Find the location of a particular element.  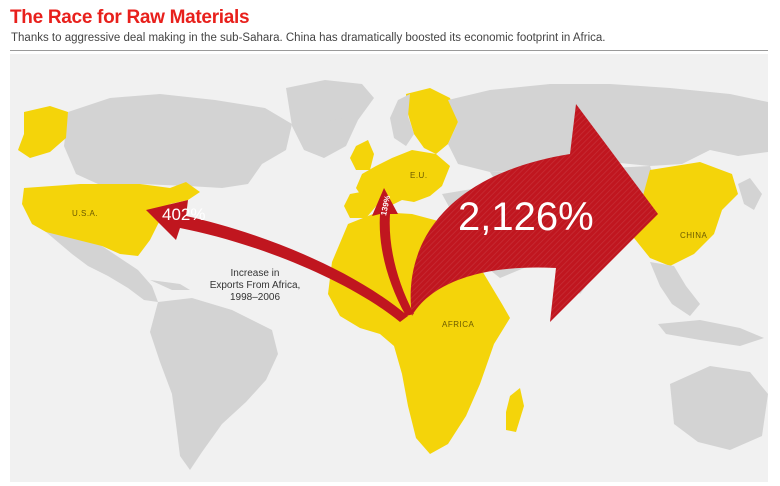

greenland is located at coordinates (330, 119).